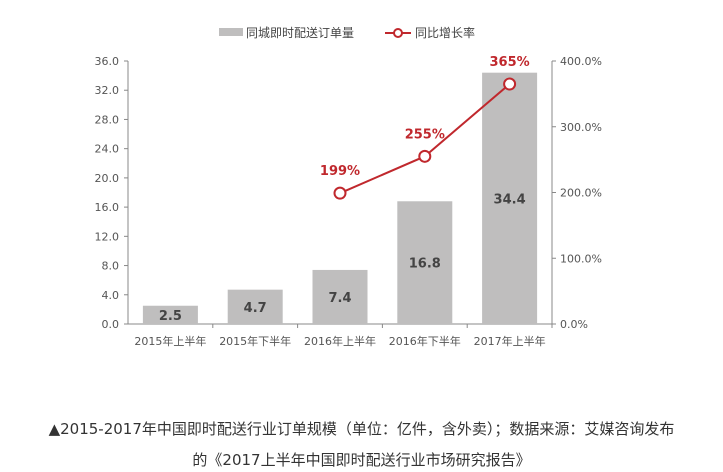  What do you see at coordinates (300, 32) in the screenshot?
I see `legend-bar-label: 同城即时配送订单量` at bounding box center [300, 32].